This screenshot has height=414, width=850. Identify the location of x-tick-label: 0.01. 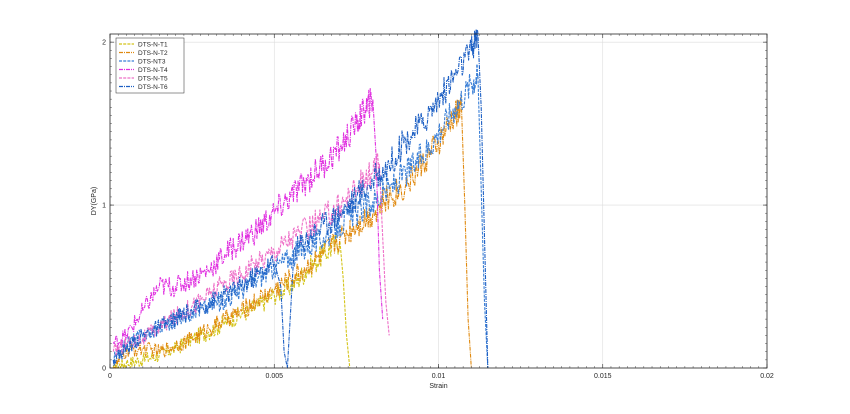
(439, 376).